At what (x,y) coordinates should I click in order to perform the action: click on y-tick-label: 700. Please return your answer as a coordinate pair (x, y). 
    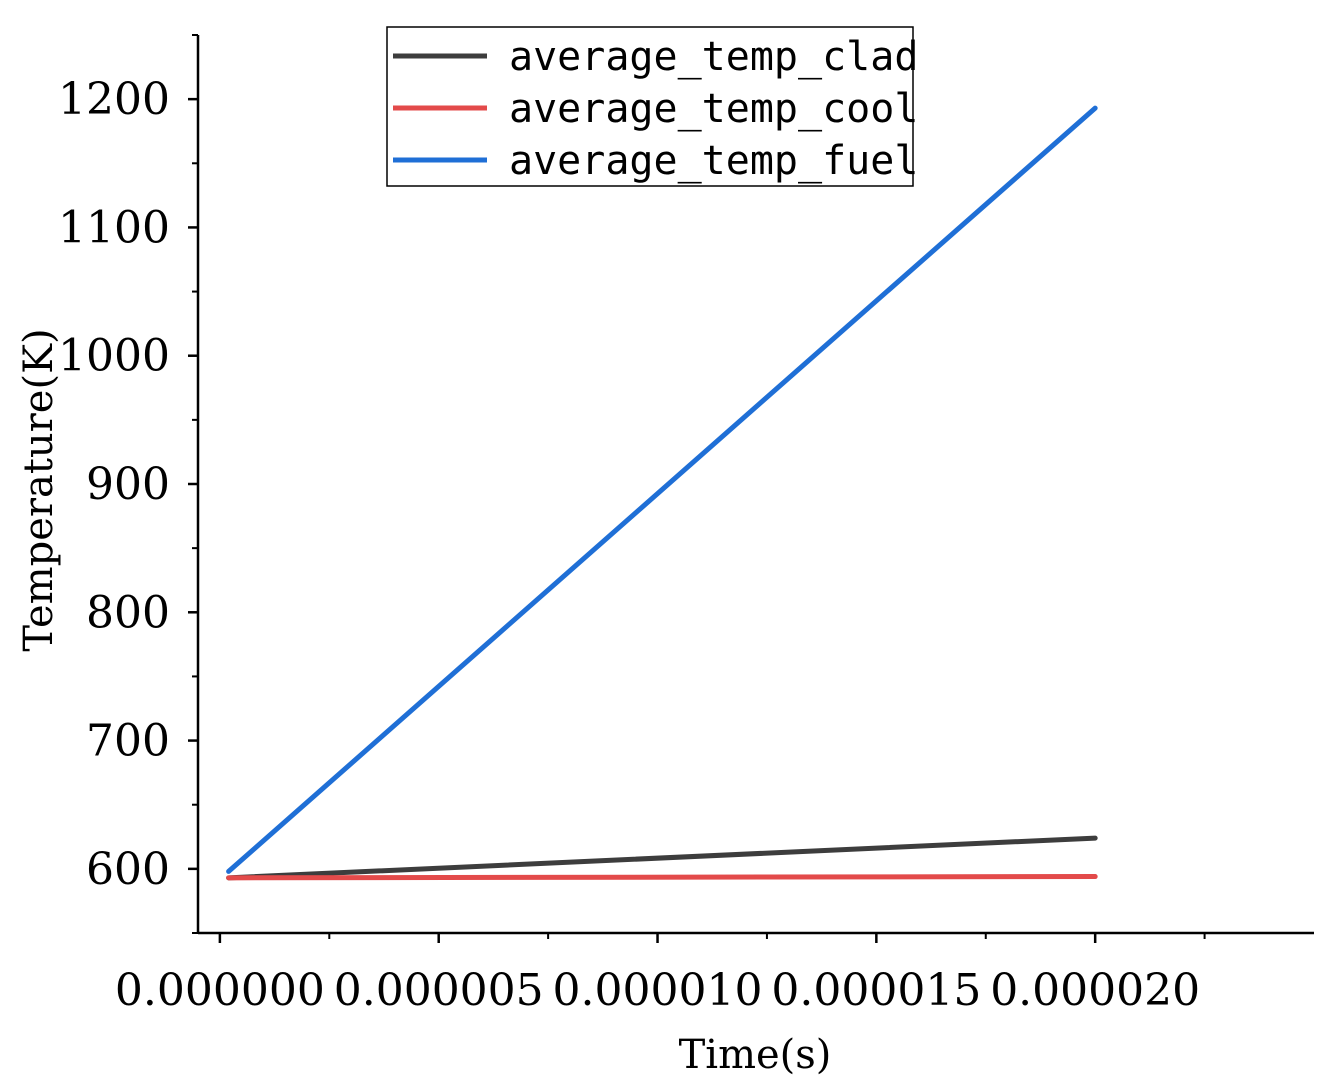
    Looking at the image, I should click on (128, 741).